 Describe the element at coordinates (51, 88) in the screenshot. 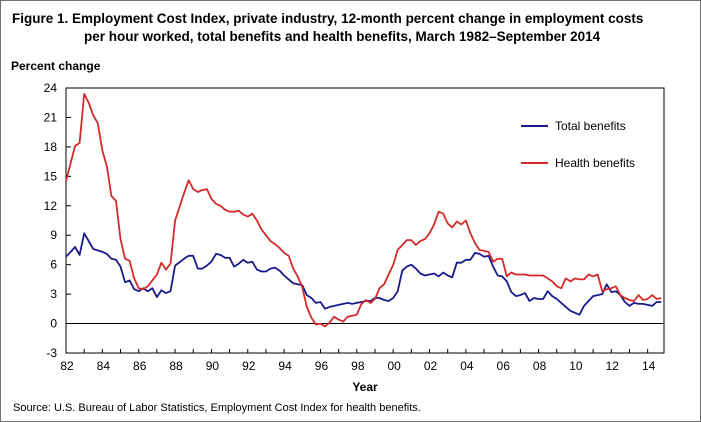

I see `y-tick-label: 24` at that location.